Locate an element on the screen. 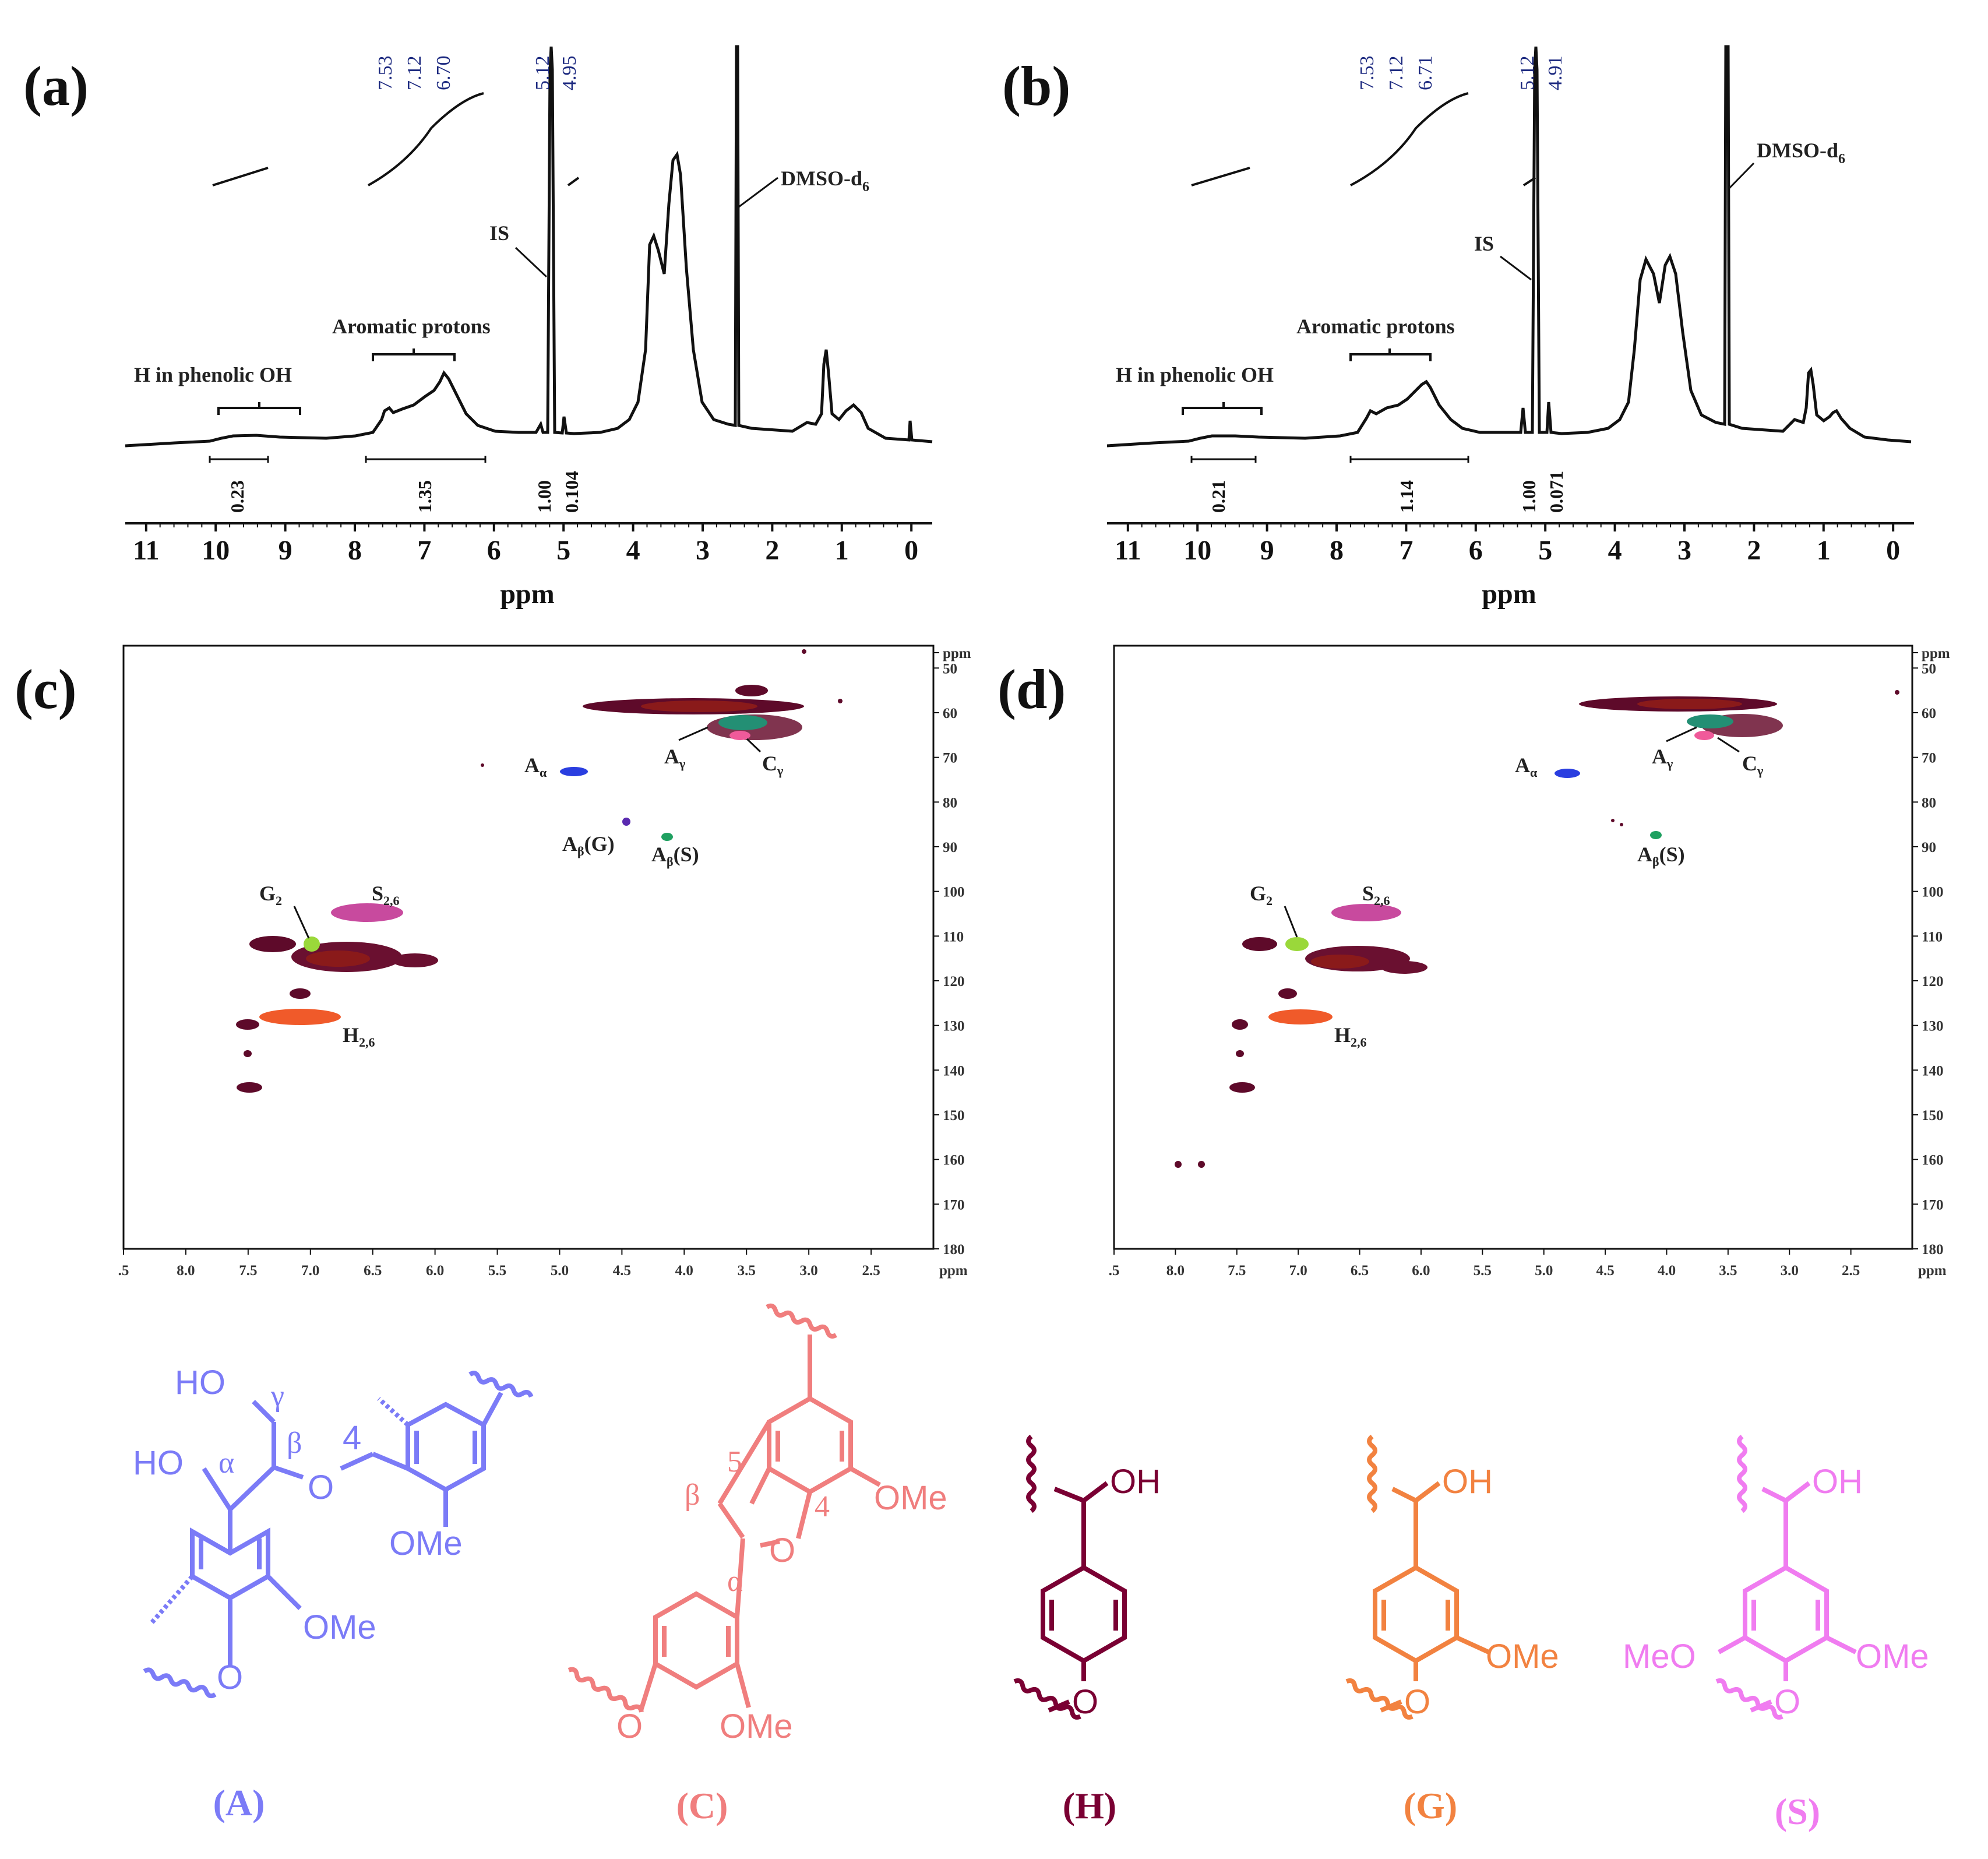 The image size is (1988, 1859). cross-peak-h26 is located at coordinates (1300, 1017).